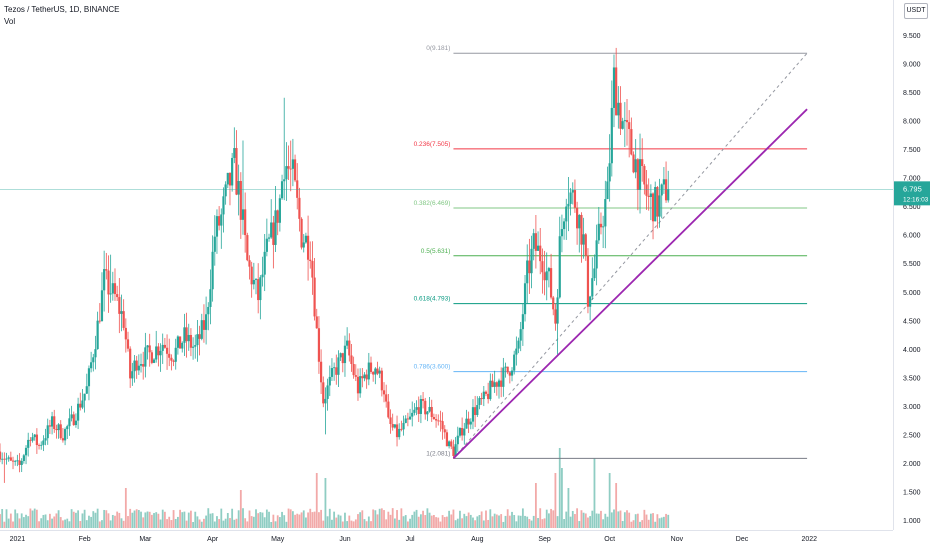 The width and height of the screenshot is (932, 555). Describe the element at coordinates (912, 464) in the screenshot. I see `y-tick-label: 2.000` at that location.